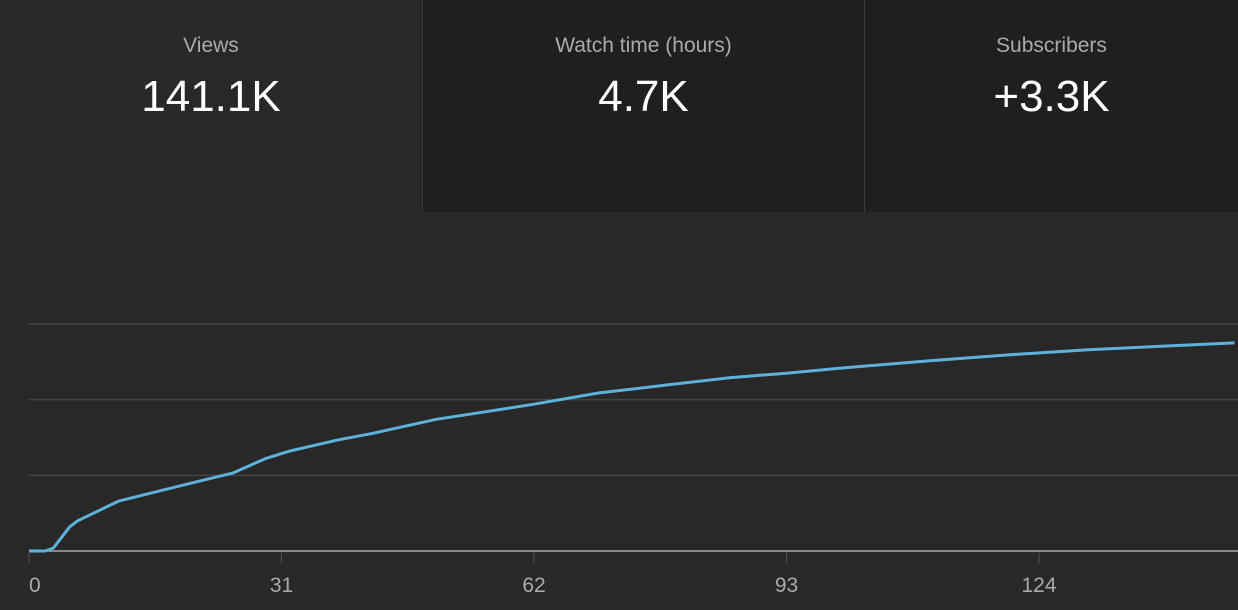  I want to click on x-tick-label: 62, so click(533, 585).